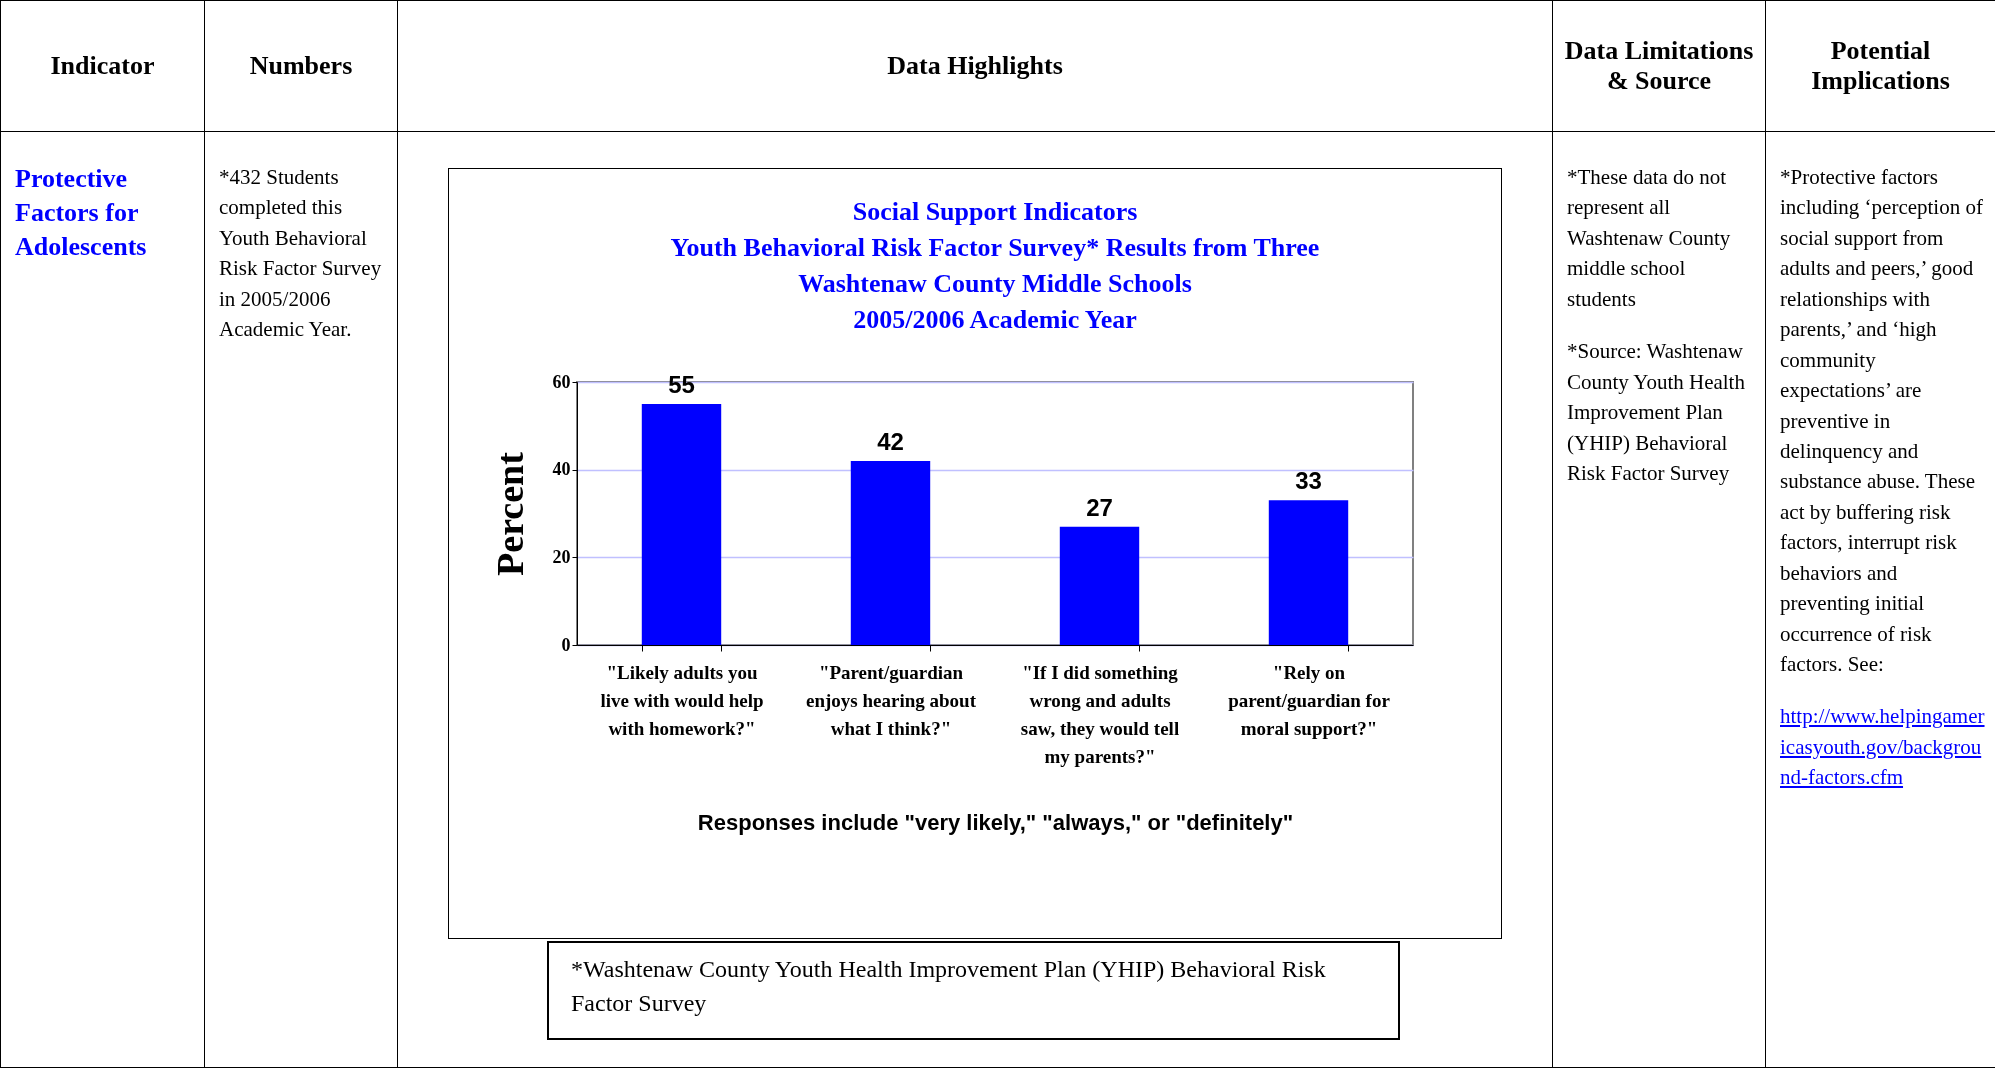 Image resolution: width=1995 pixels, height=1068 pixels. I want to click on text: Data Limitations & Source, so click(1659, 66).